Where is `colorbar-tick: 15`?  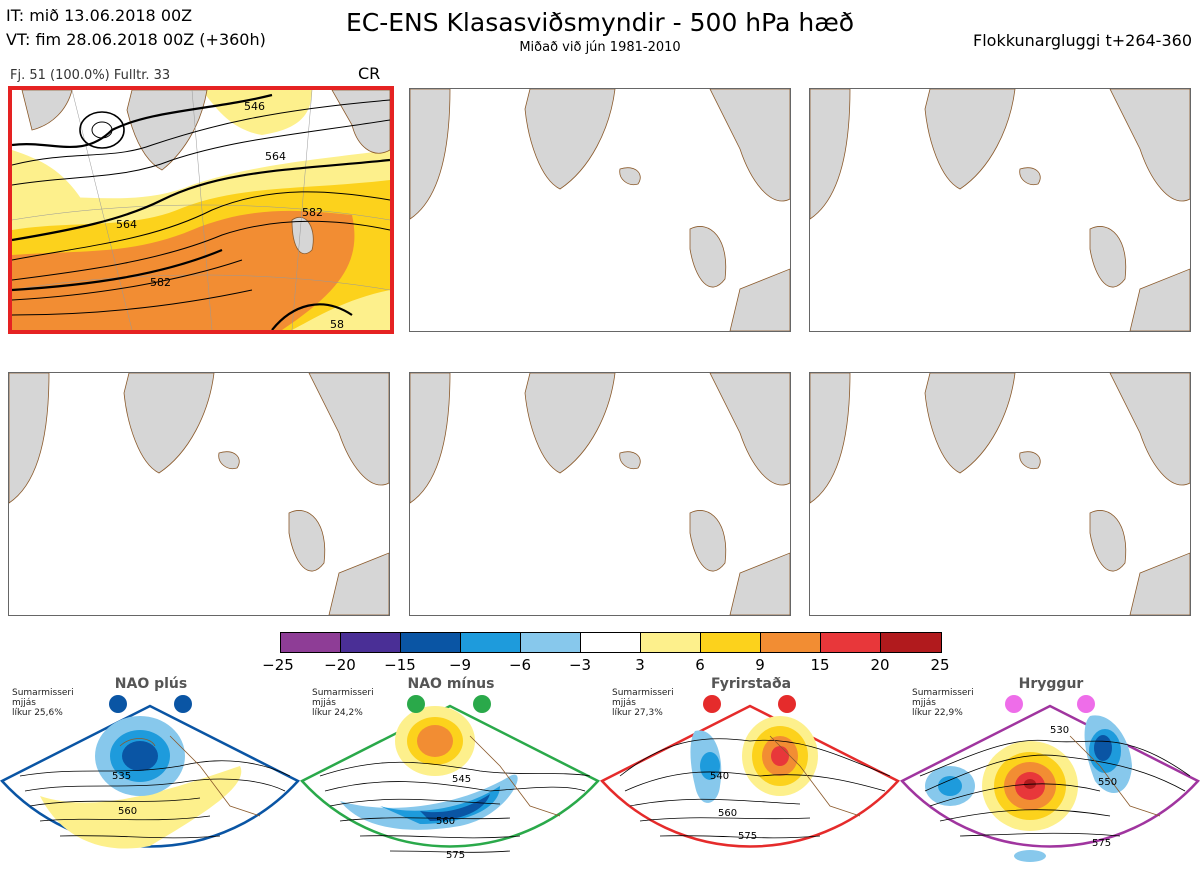
colorbar-tick: 15 is located at coordinates (820, 665).